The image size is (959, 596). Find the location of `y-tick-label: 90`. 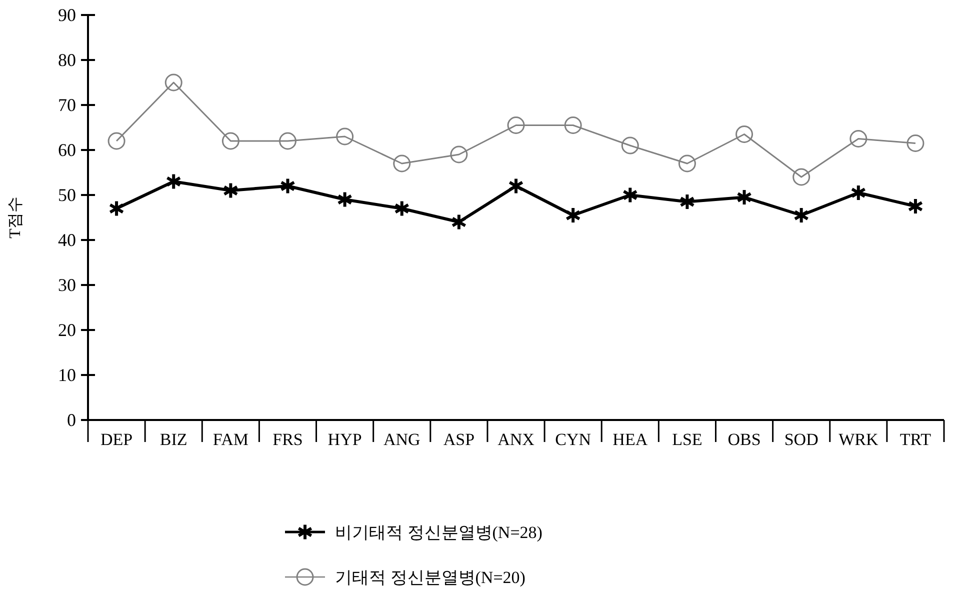

y-tick-label: 90 is located at coordinates (67, 14).